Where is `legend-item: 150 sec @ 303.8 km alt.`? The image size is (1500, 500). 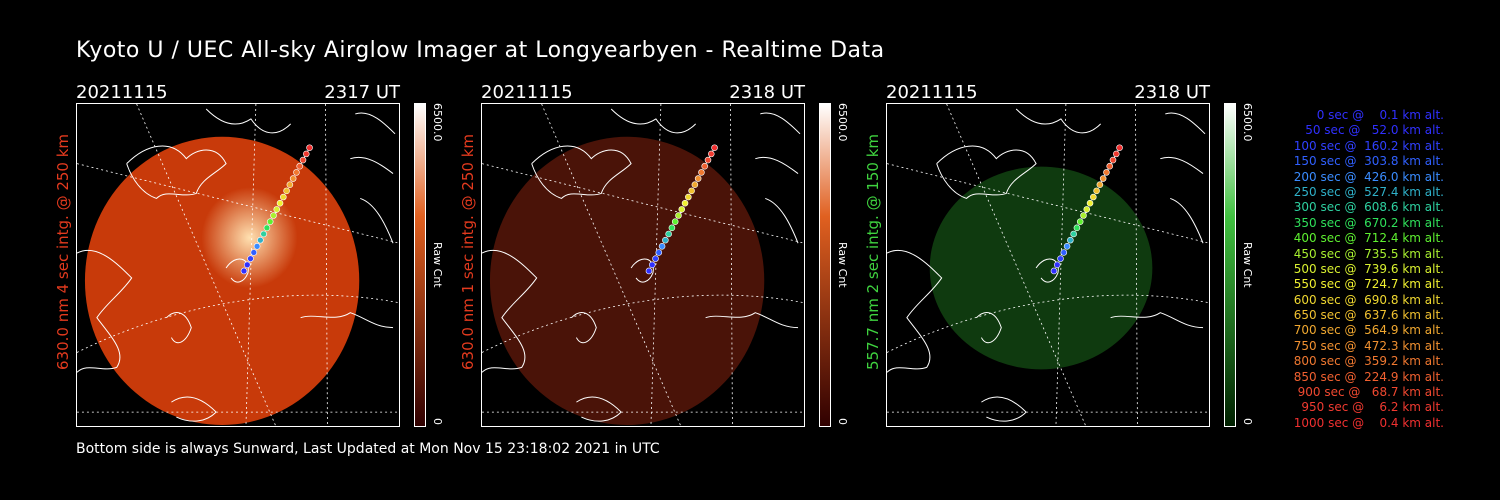 legend-item: 150 sec @ 303.8 km alt. is located at coordinates (1368, 161).